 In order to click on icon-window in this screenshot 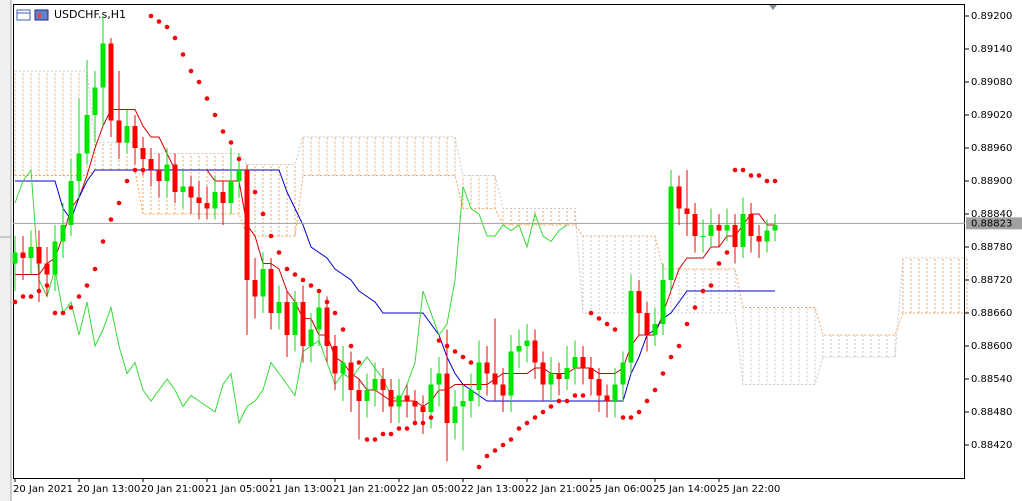, I will do `click(23, 15)`.